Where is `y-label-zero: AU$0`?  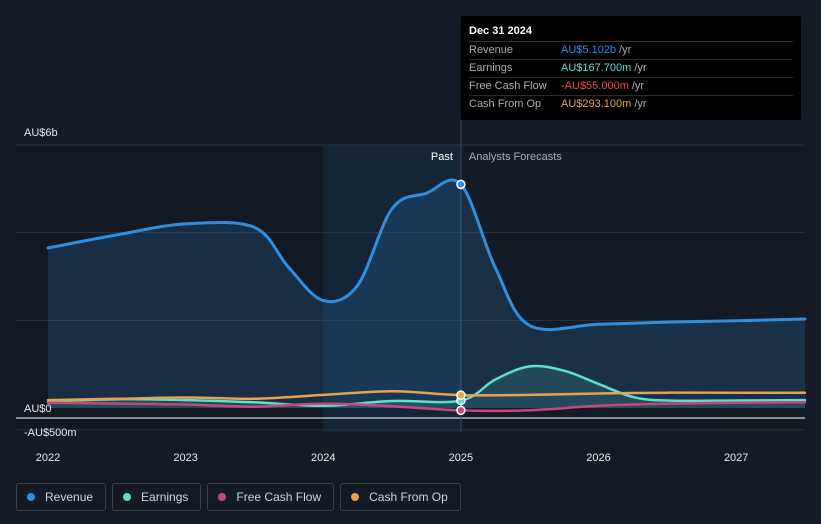
y-label-zero: AU$0 is located at coordinates (38, 409).